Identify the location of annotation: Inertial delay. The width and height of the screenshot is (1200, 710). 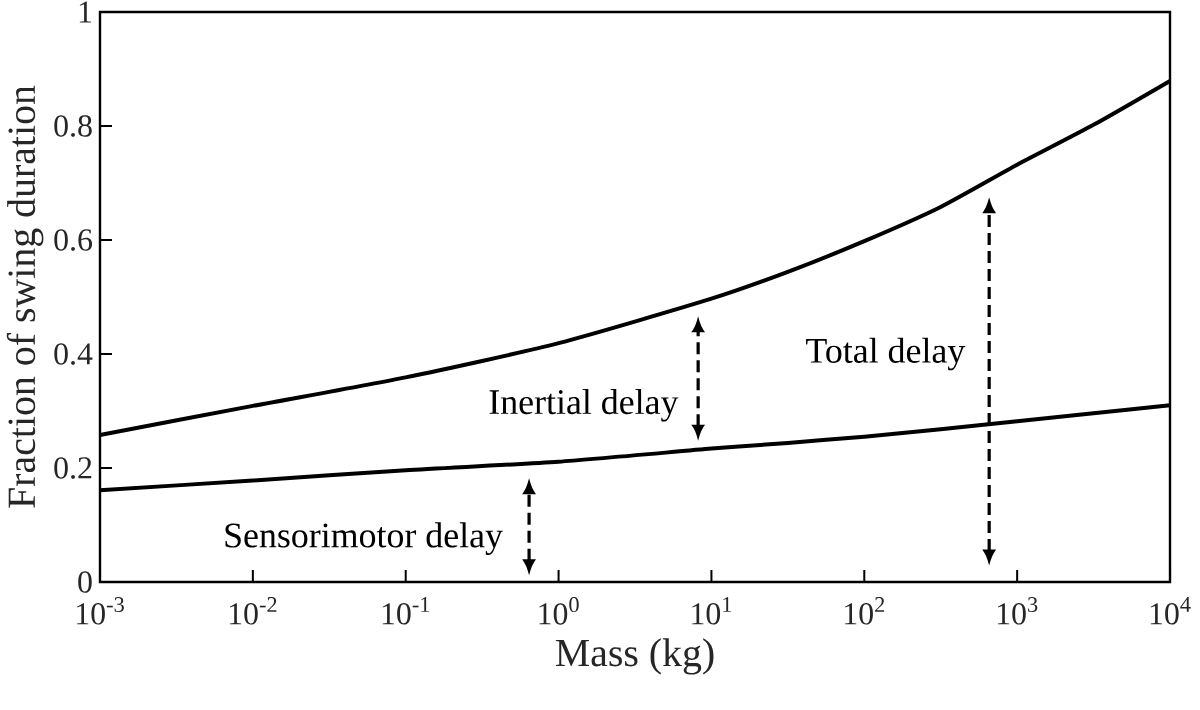
(584, 405).